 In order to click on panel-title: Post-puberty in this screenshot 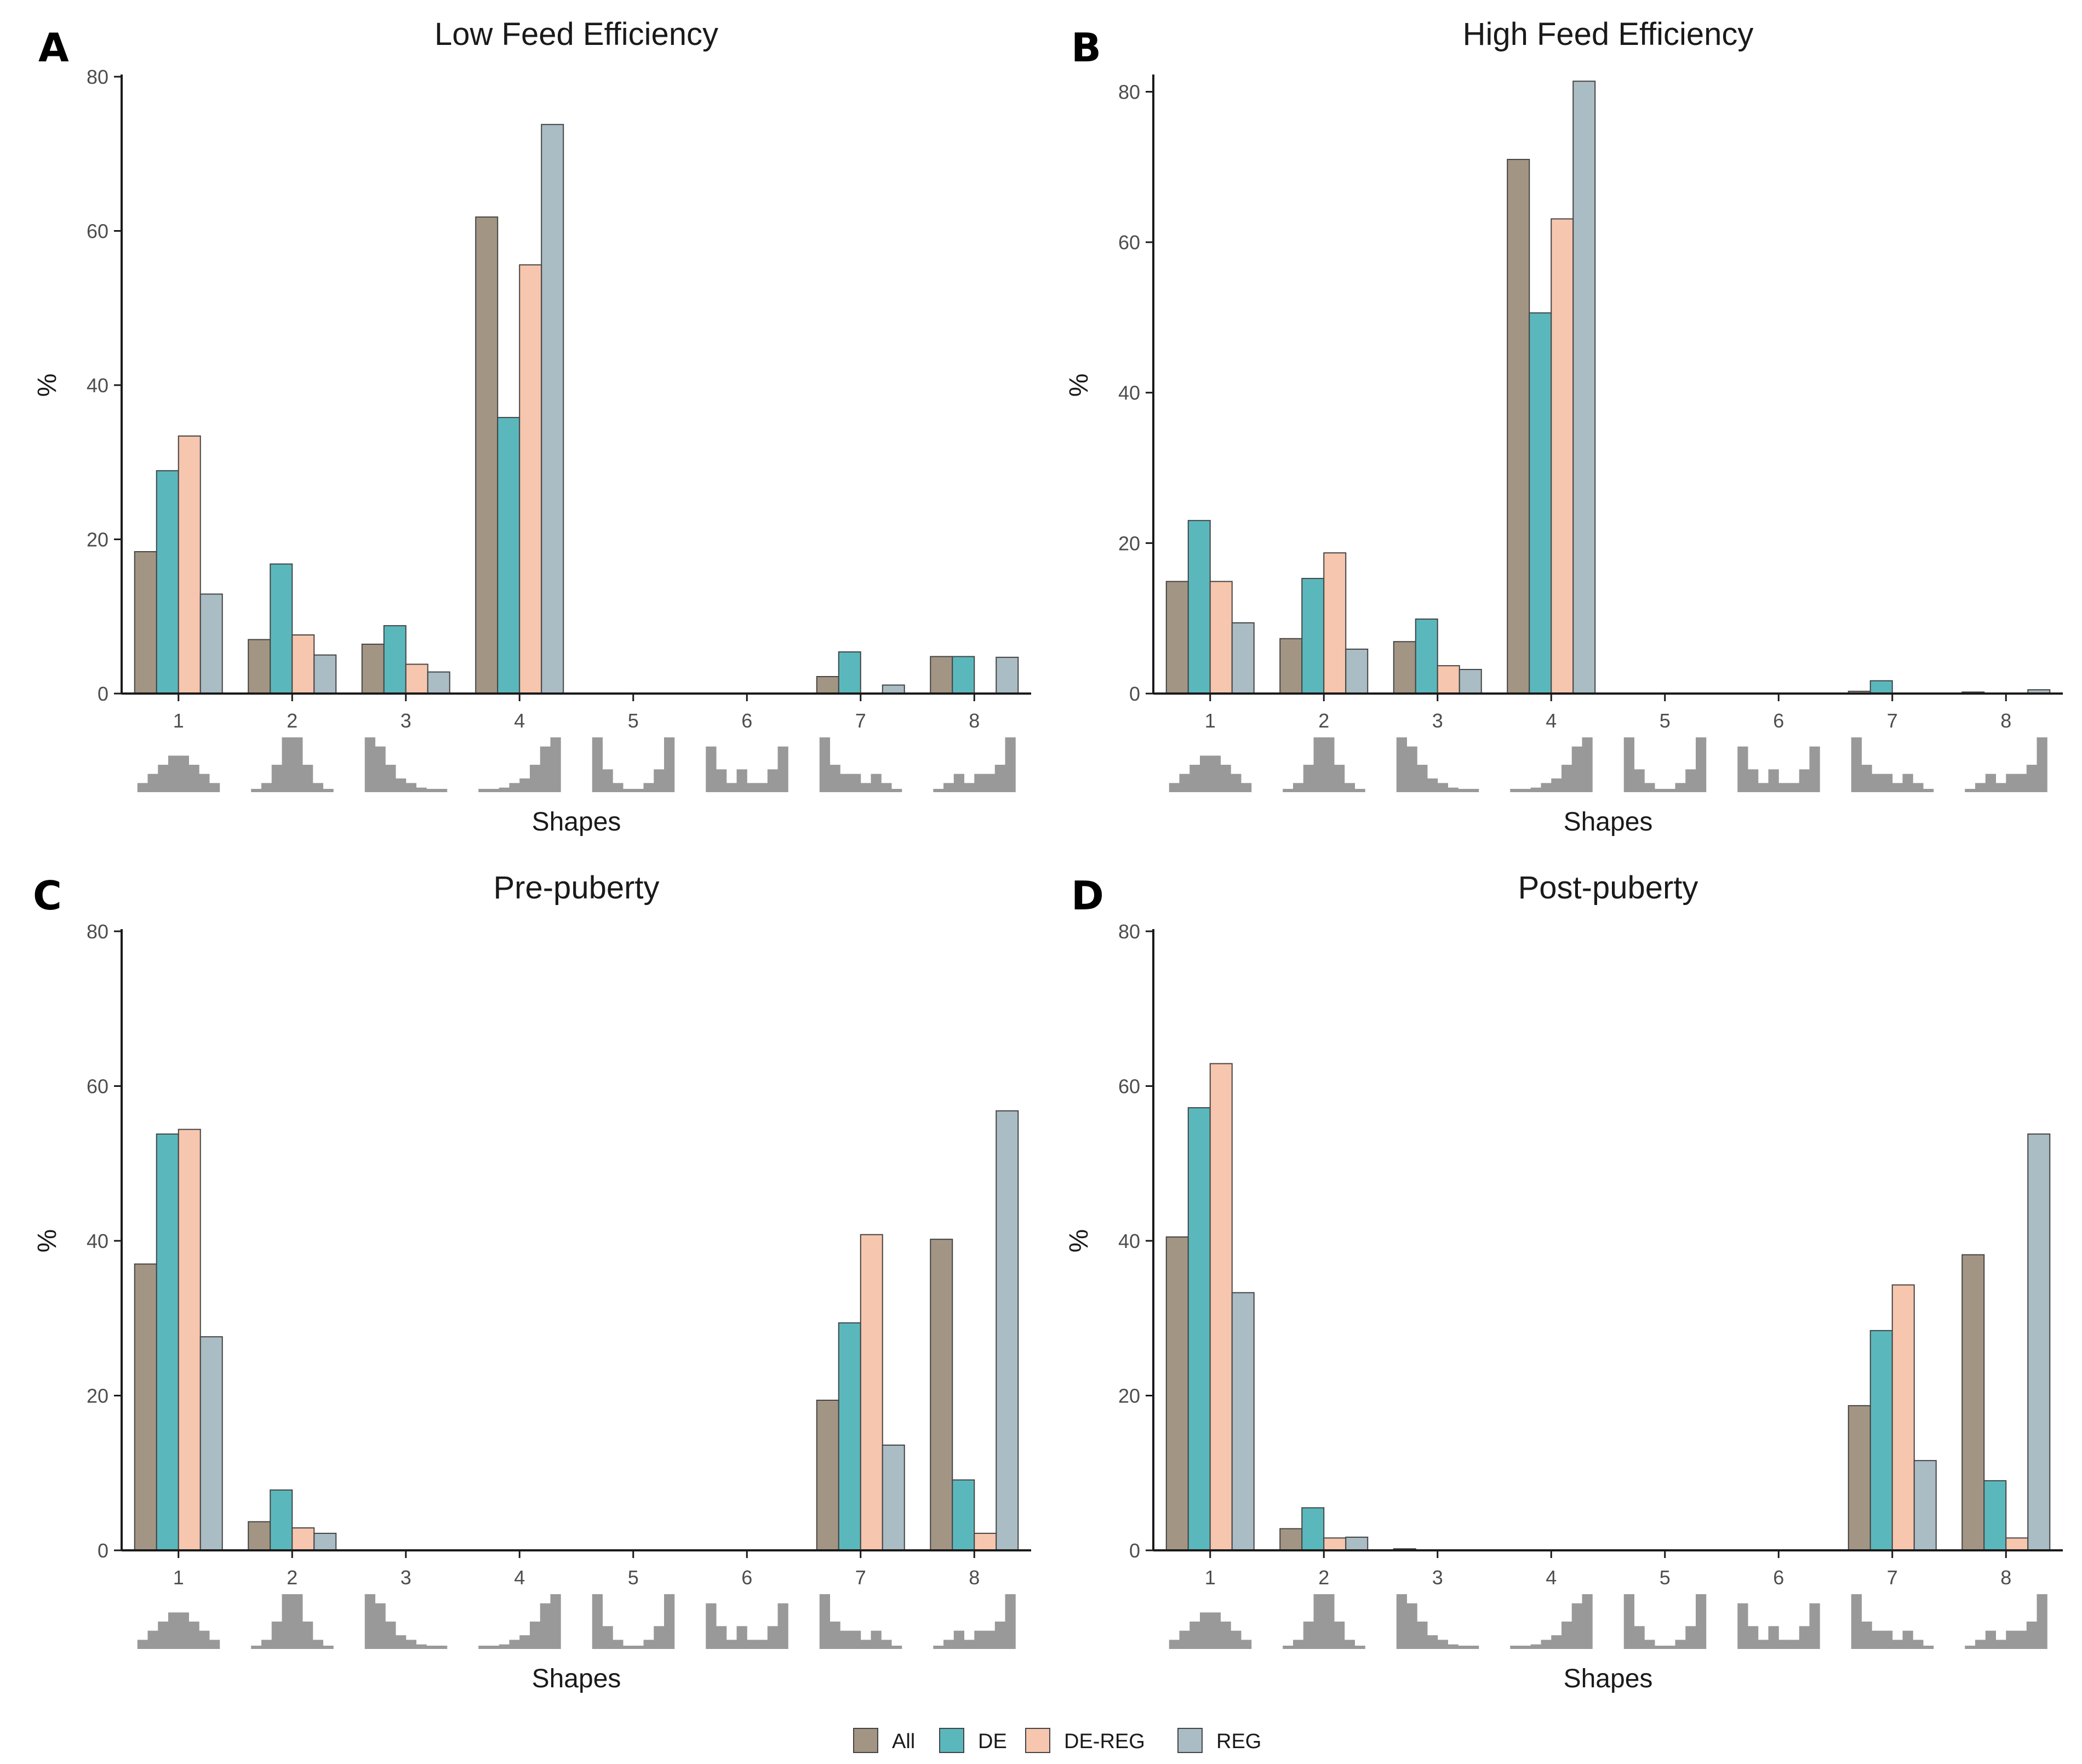, I will do `click(1608, 888)`.